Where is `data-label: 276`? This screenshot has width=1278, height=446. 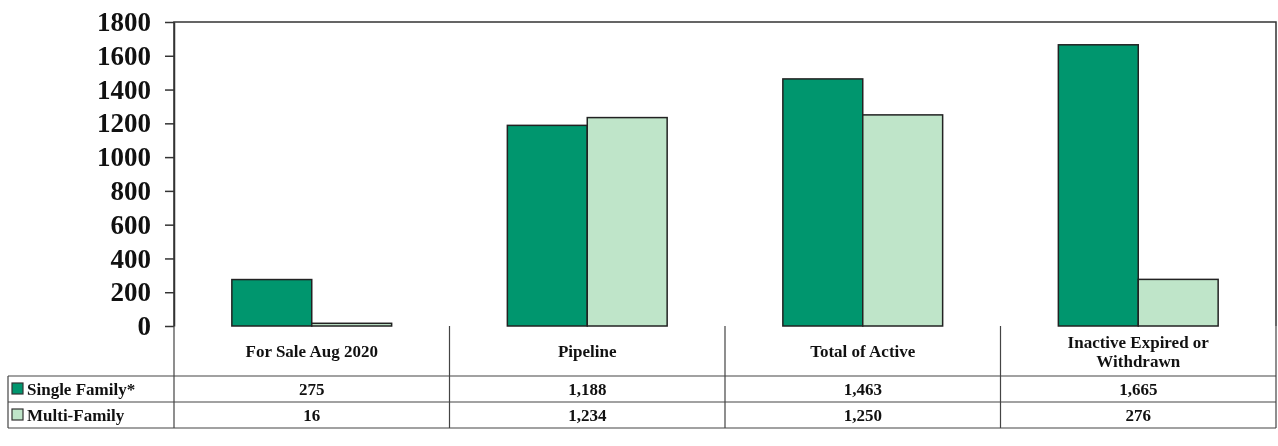 data-label: 276 is located at coordinates (1138, 415).